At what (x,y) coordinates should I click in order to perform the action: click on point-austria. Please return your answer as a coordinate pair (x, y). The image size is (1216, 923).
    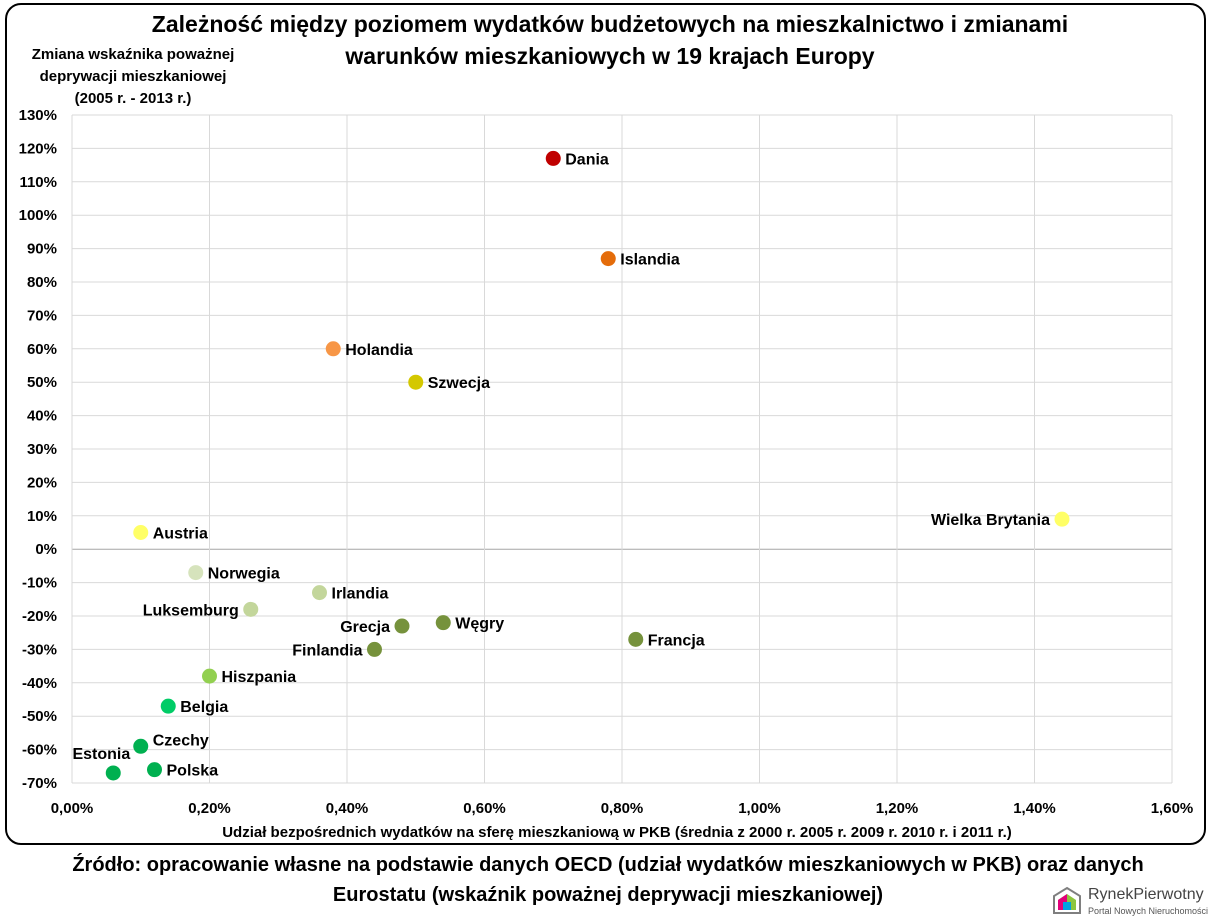
    Looking at the image, I should click on (141, 532).